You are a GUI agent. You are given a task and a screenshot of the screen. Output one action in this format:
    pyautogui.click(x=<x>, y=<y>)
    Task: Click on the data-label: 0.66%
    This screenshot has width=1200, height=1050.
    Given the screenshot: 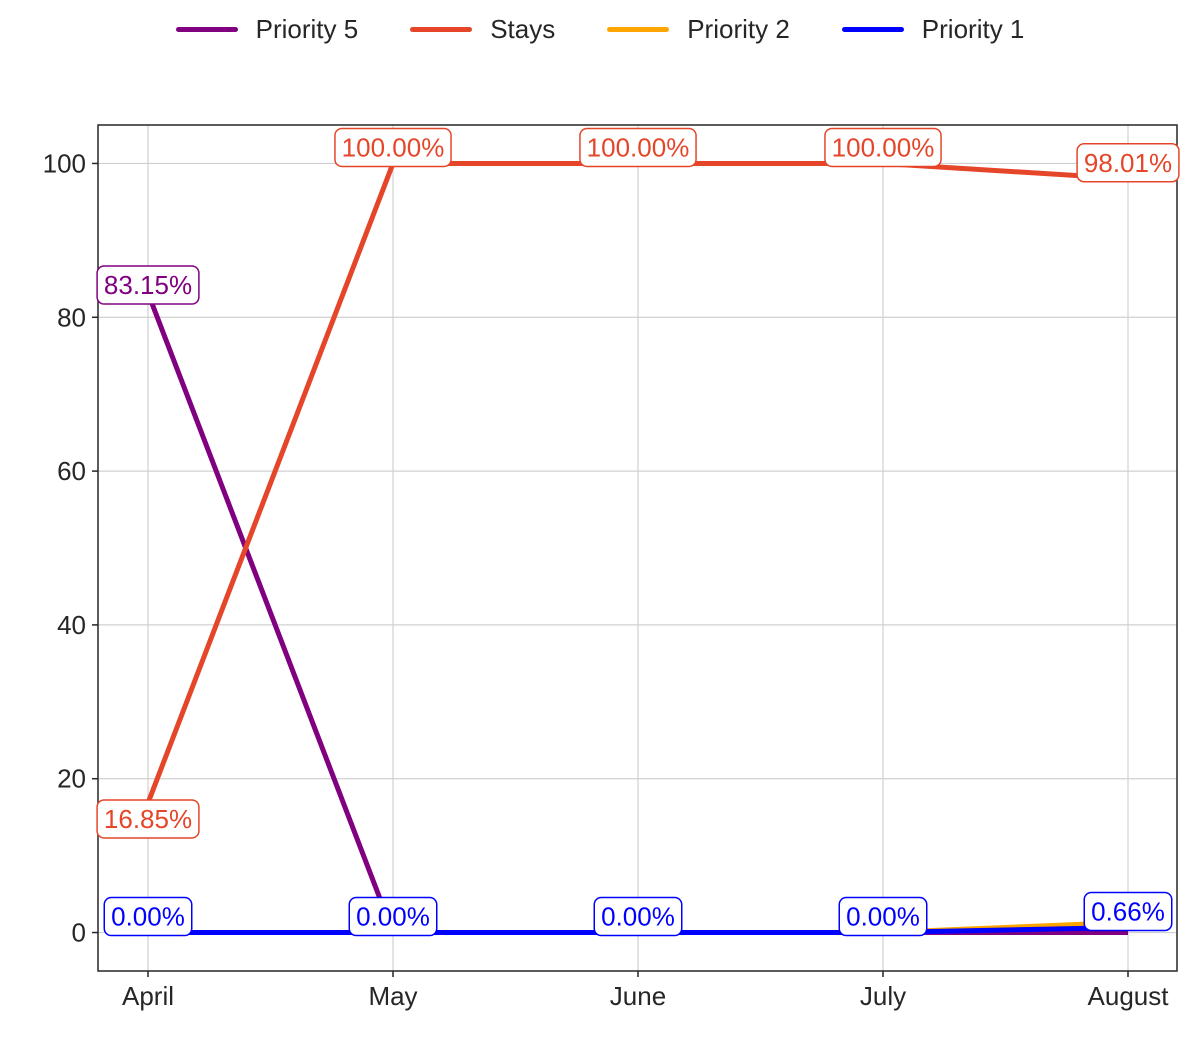 What is the action you would take?
    pyautogui.click(x=1128, y=911)
    